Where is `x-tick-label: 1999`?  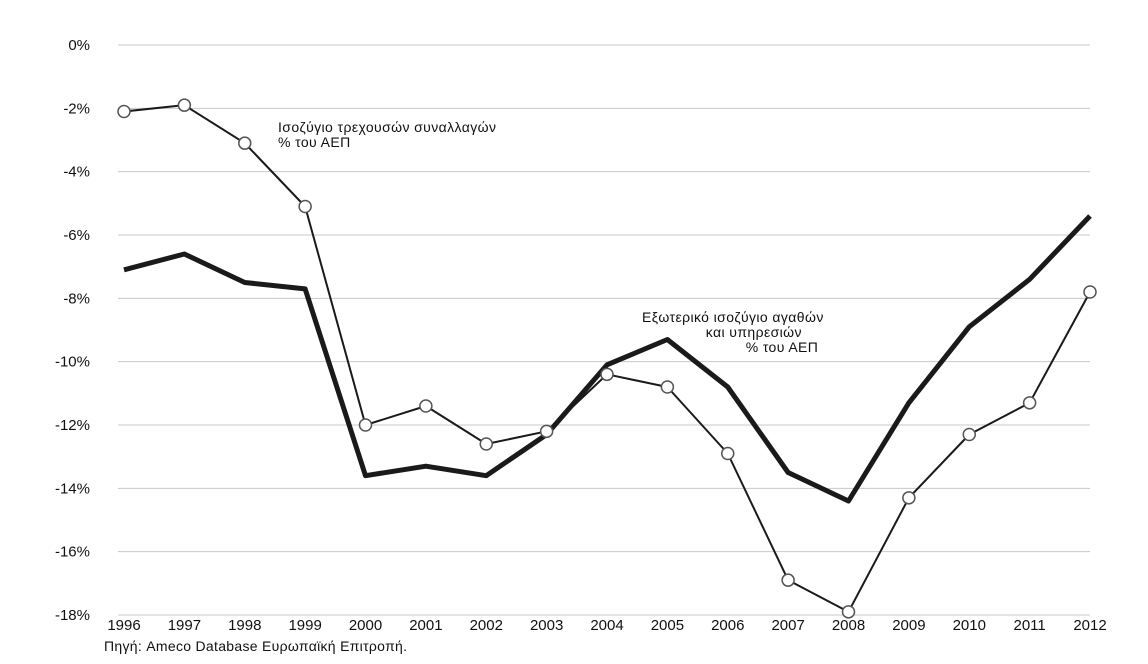
x-tick-label: 1999 is located at coordinates (304, 625).